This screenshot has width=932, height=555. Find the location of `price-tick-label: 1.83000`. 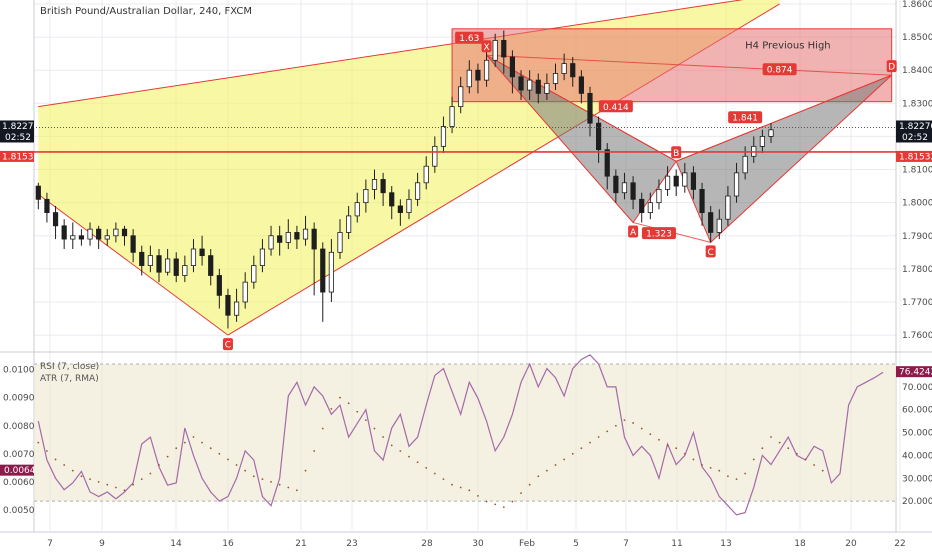

price-tick-label: 1.83000 is located at coordinates (917, 104).